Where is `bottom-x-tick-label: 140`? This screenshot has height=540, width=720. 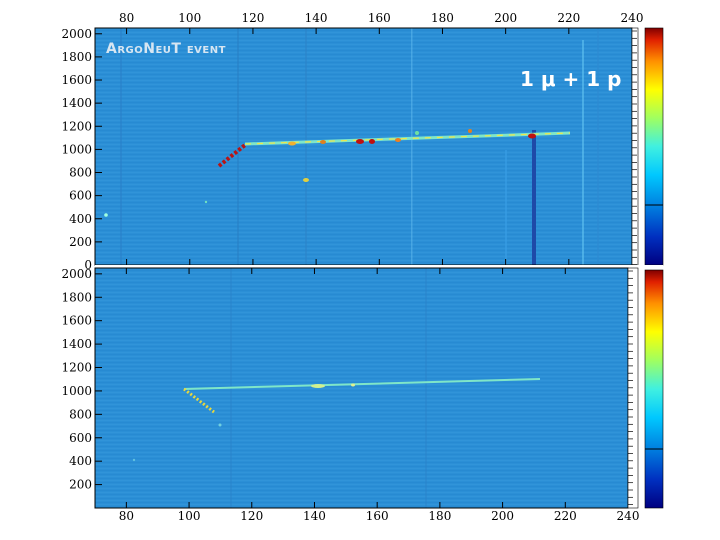 bottom-x-tick-label: 140 is located at coordinates (314, 516).